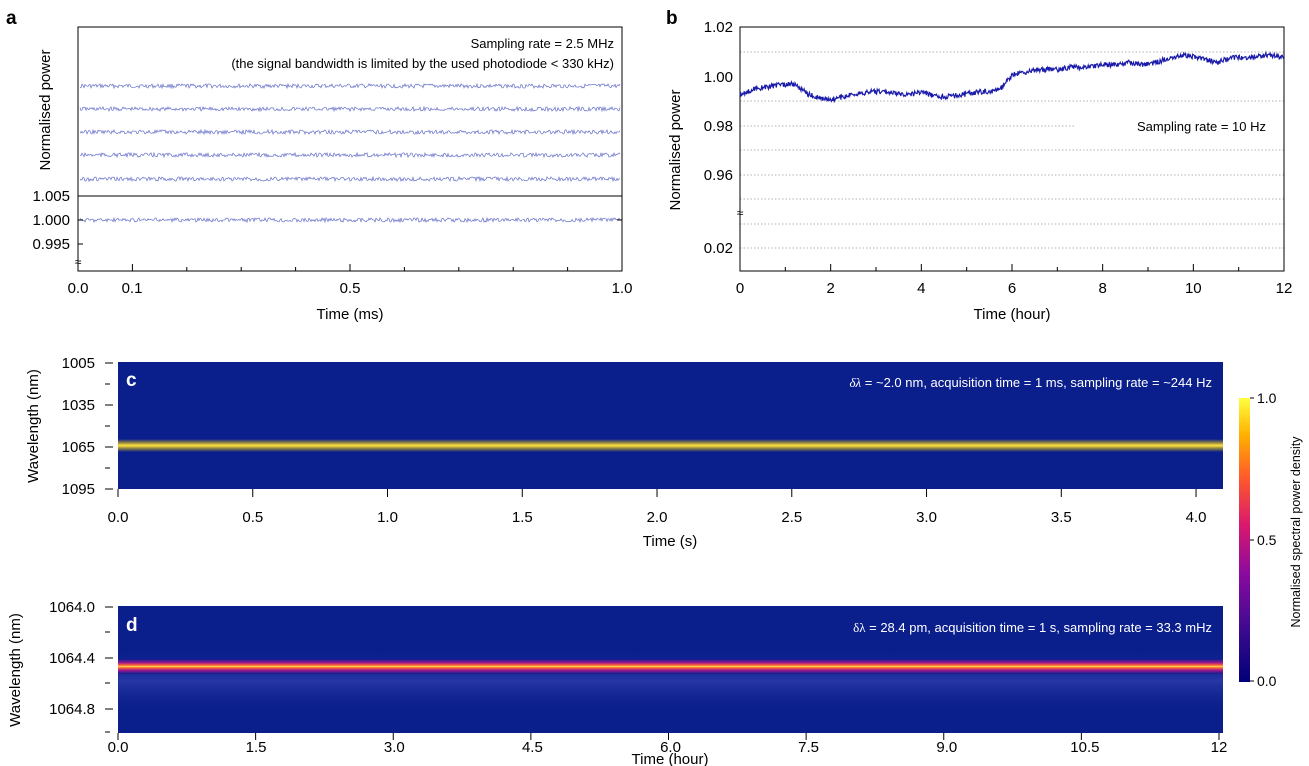 The image size is (1309, 766). Describe the element at coordinates (670, 747) in the screenshot. I see `panel-d-xtick-label: 6.0` at that location.